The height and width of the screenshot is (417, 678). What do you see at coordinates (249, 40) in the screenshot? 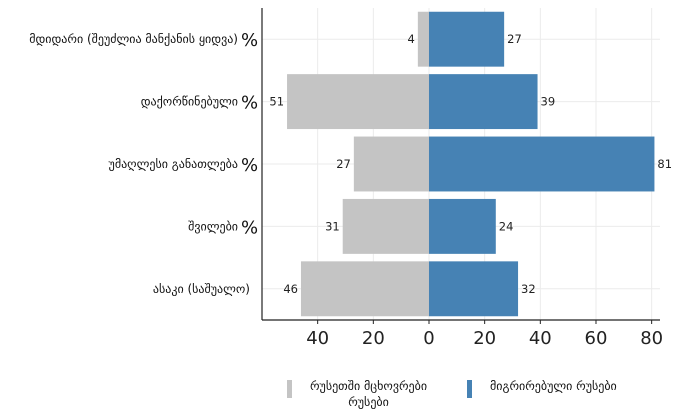
I see `category-percent-0: %` at bounding box center [249, 40].